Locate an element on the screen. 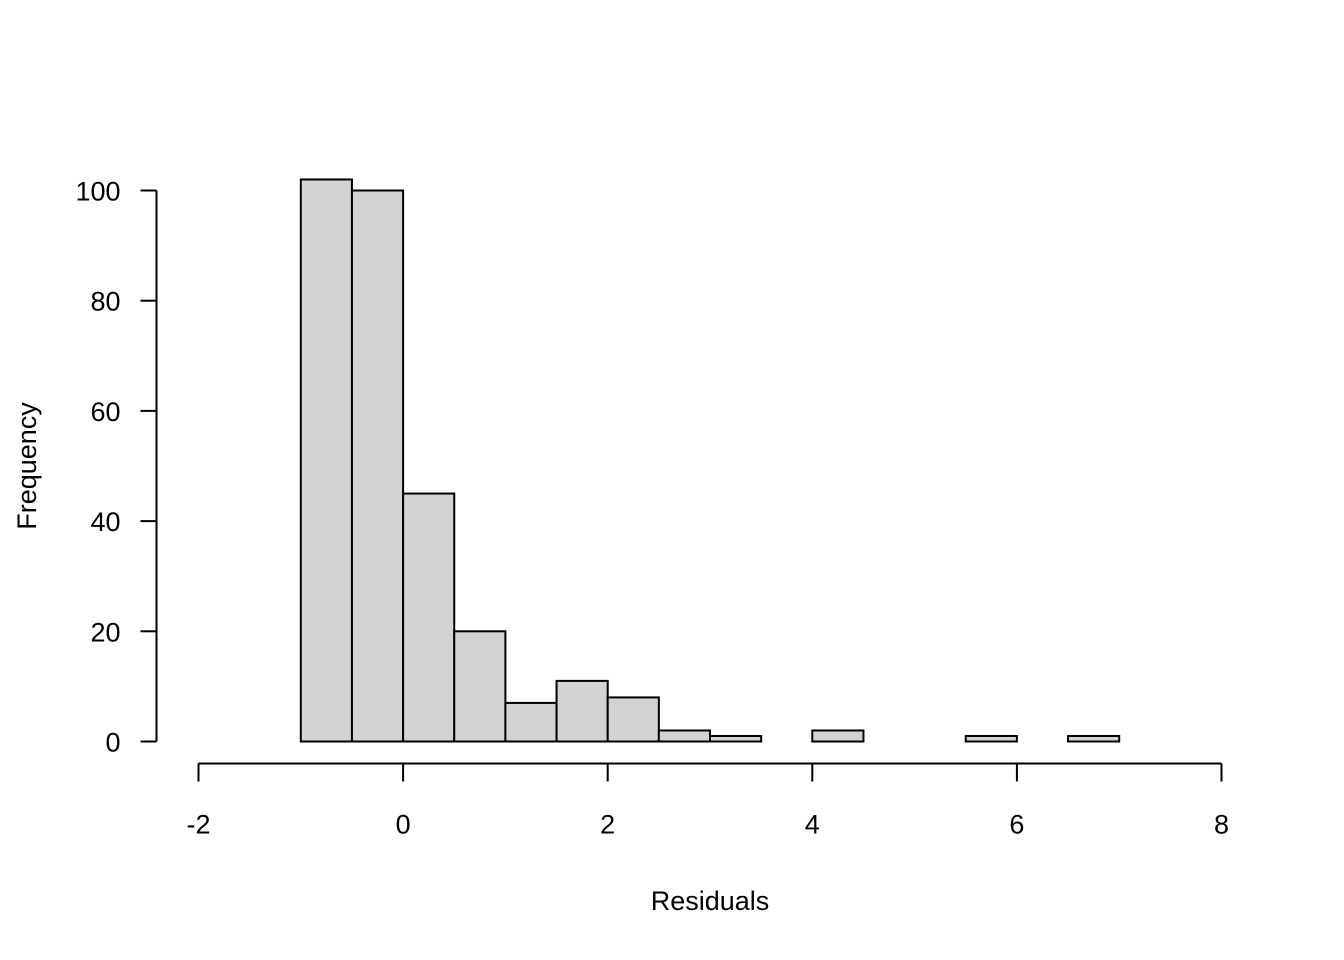 The image size is (1344, 960). x-axis-title: Residuals is located at coordinates (710, 901).